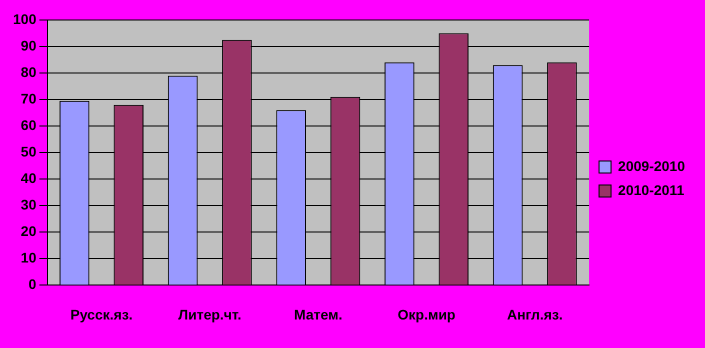 Image resolution: width=705 pixels, height=348 pixels. Describe the element at coordinates (652, 166) in the screenshot. I see `legend-label: 2009-2010` at that location.